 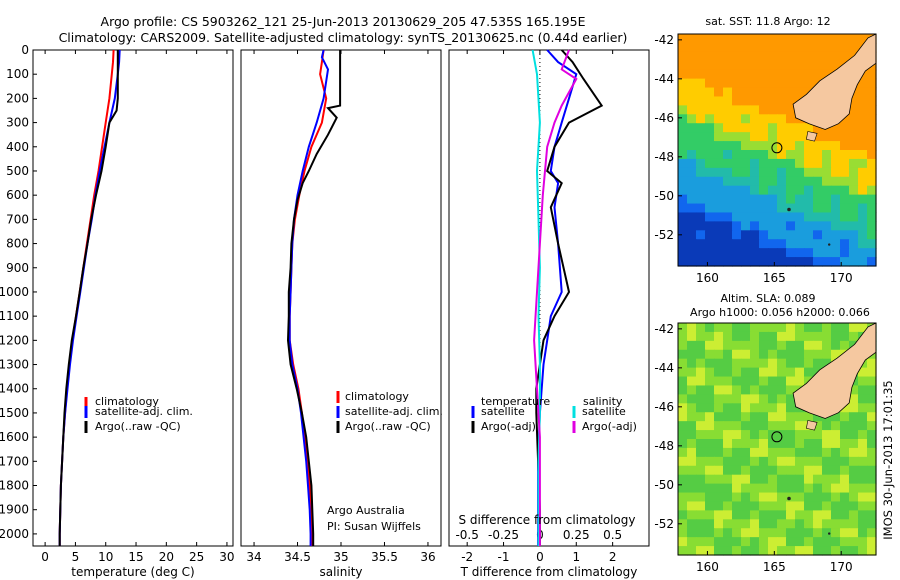 I want to click on stewart-island, so click(x=812, y=425).